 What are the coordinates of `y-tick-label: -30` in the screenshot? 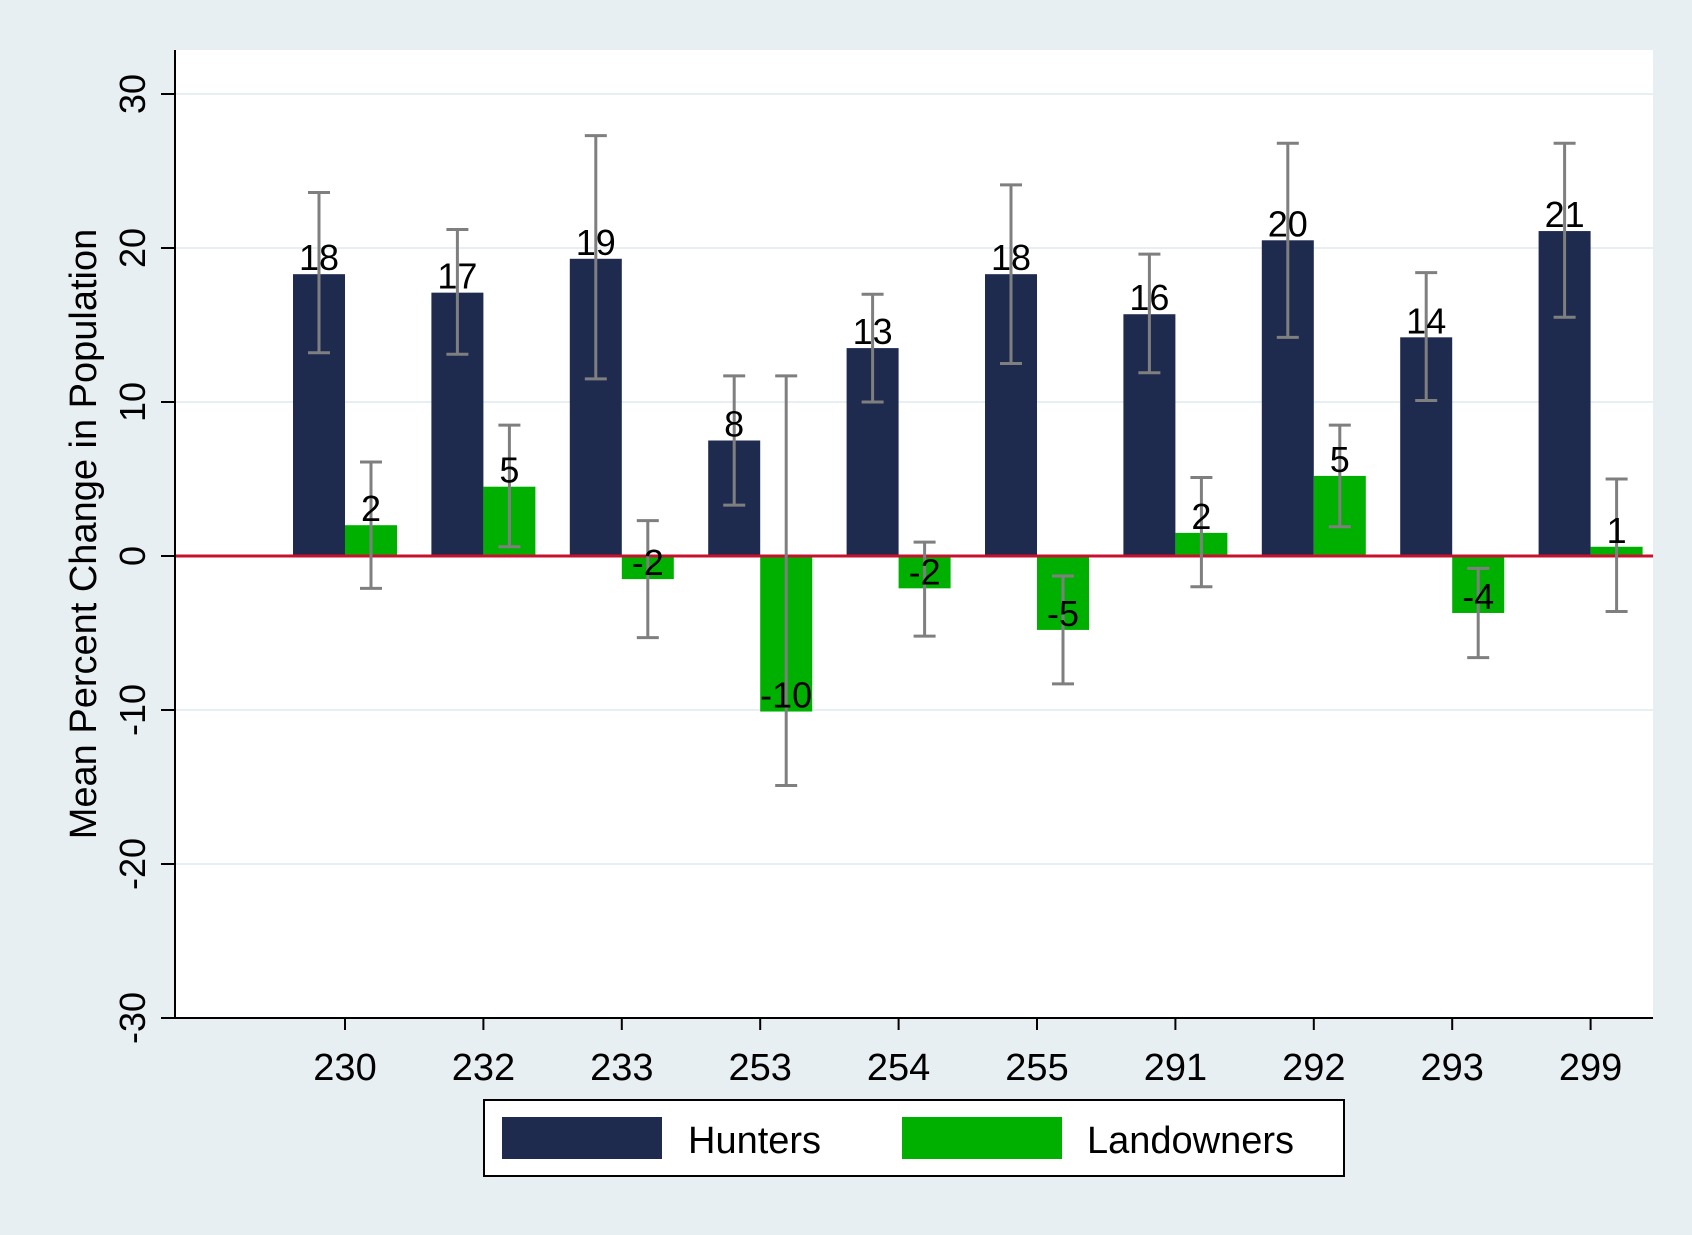 It's located at (132, 1018).